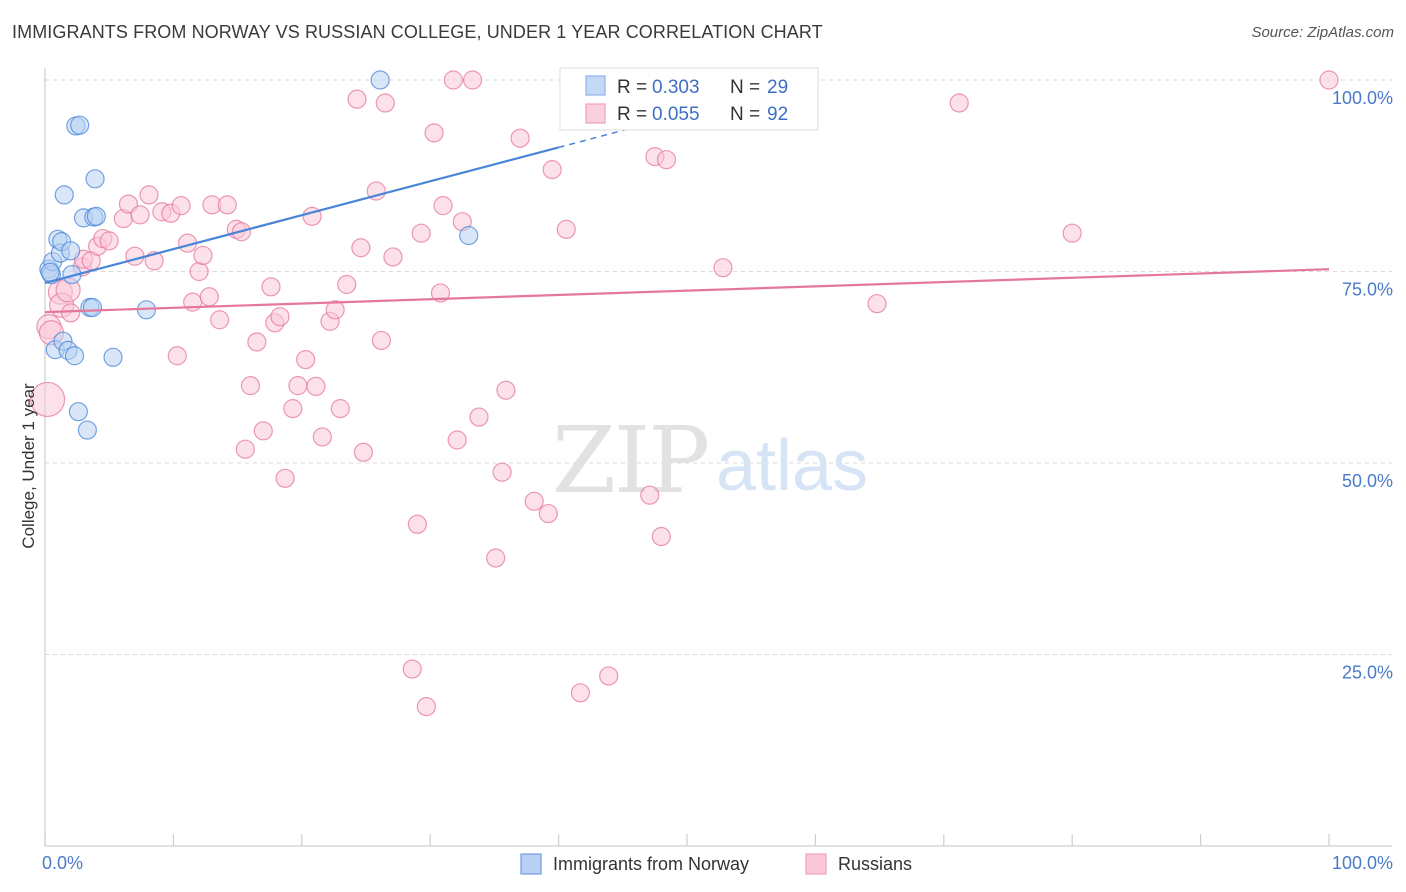 The image size is (1406, 892). What do you see at coordinates (630, 460) in the screenshot?
I see `watermark-zip: ZIP` at bounding box center [630, 460].